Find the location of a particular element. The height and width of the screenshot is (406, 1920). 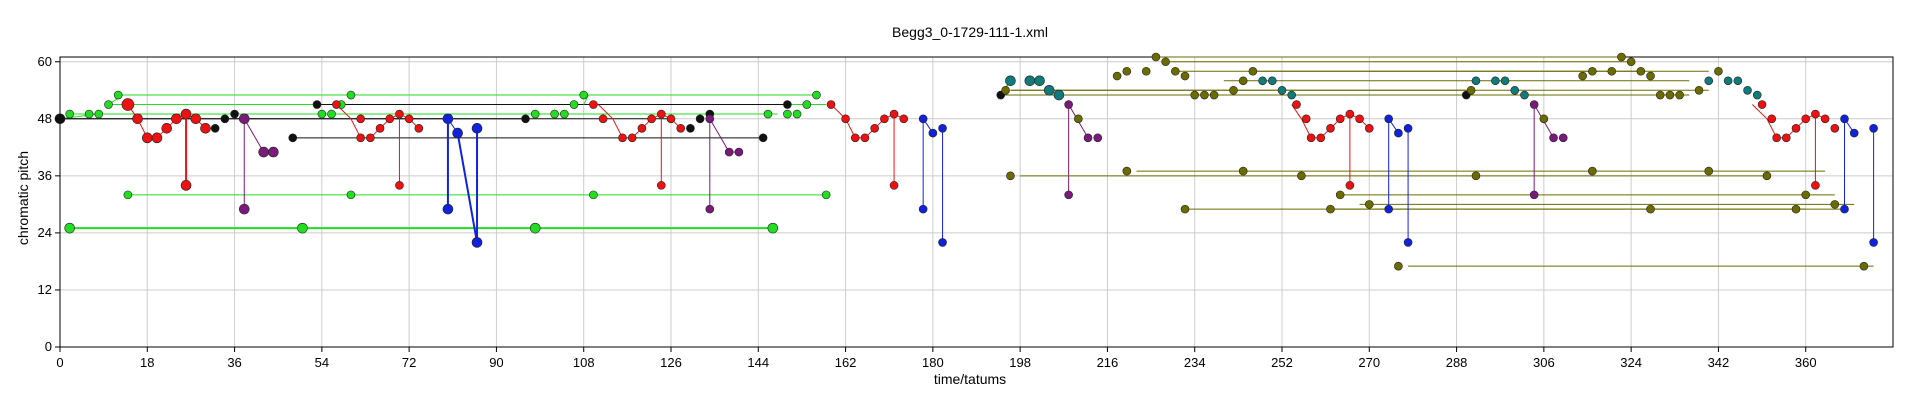

x-tick-label: 198 is located at coordinates (1020, 362).